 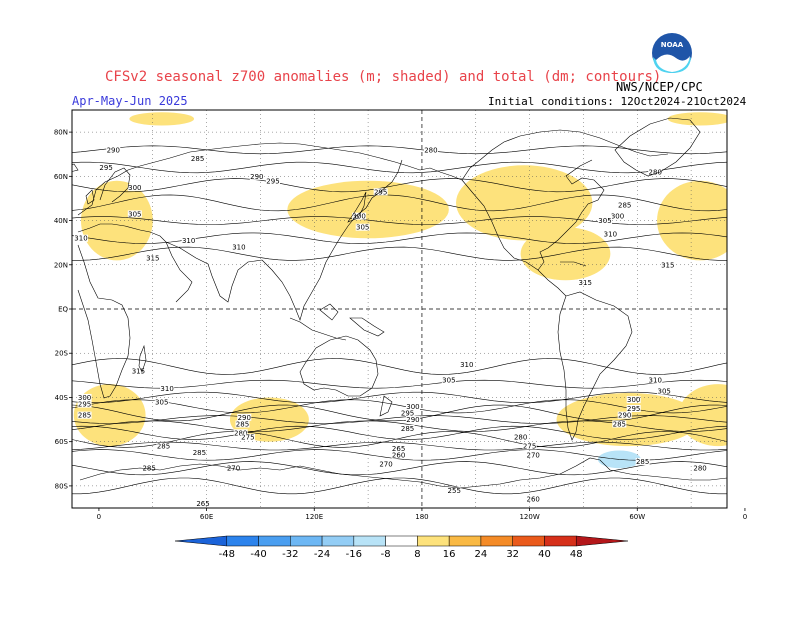 What do you see at coordinates (637, 517) in the screenshot?
I see `x-tick-label: 60W` at bounding box center [637, 517].